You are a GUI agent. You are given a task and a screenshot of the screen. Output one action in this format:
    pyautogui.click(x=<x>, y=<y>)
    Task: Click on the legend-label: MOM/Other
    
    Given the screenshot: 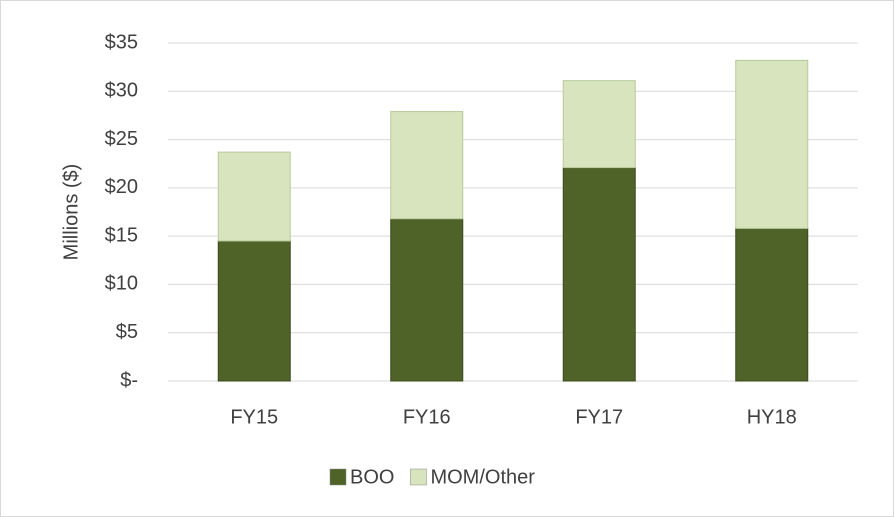 What is the action you would take?
    pyautogui.click(x=482, y=477)
    